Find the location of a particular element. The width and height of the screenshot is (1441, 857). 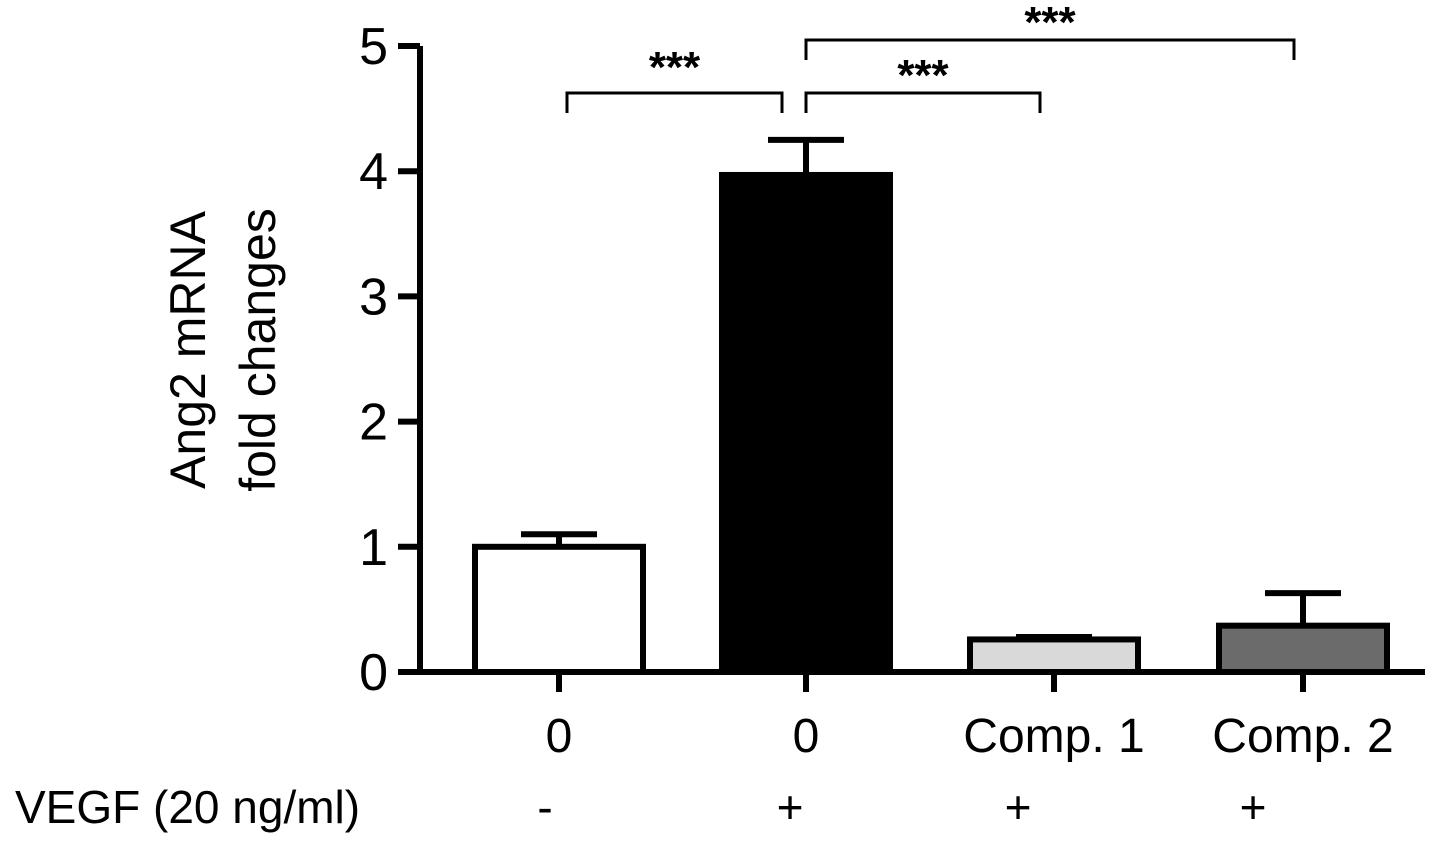

y-axis-label: Ang2 mRNA fold changes is located at coordinates (223, 350).